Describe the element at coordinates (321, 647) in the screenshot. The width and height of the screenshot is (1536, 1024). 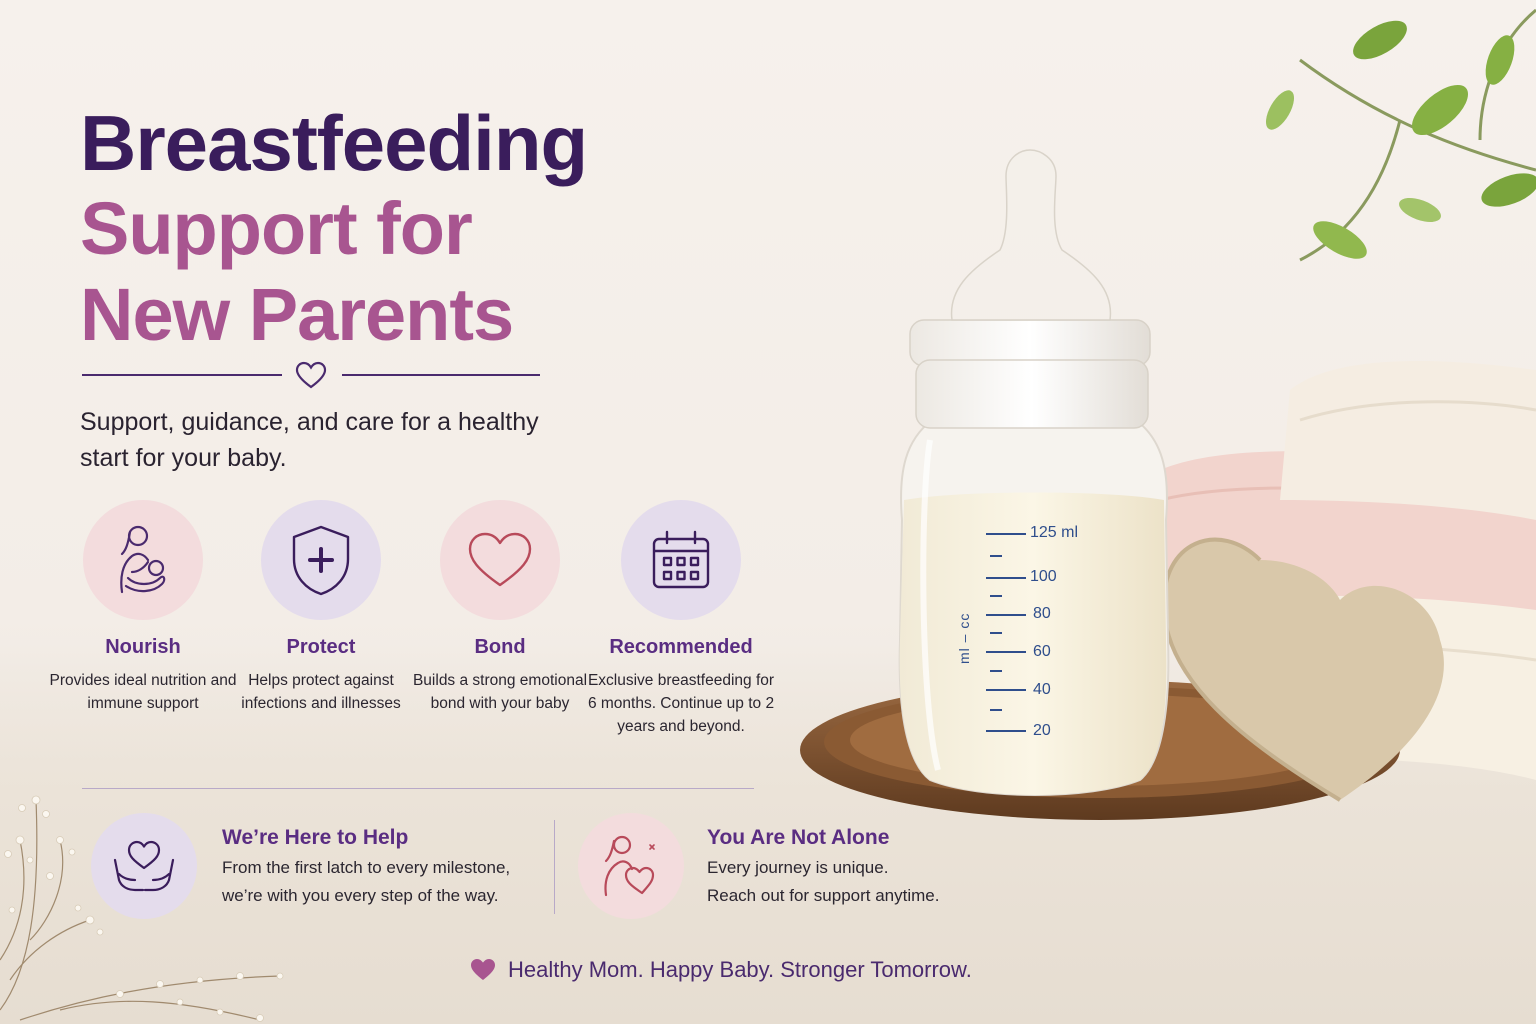
I see `benefit-title: Protect` at that location.